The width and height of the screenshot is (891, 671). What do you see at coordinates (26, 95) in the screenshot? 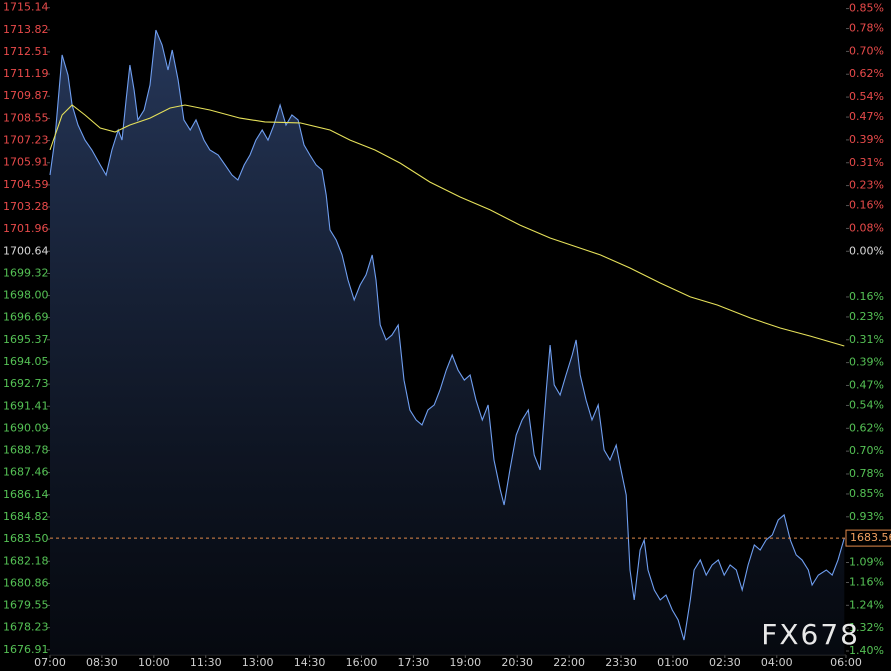
I see `y-tick-label: 1709.87` at bounding box center [26, 95].